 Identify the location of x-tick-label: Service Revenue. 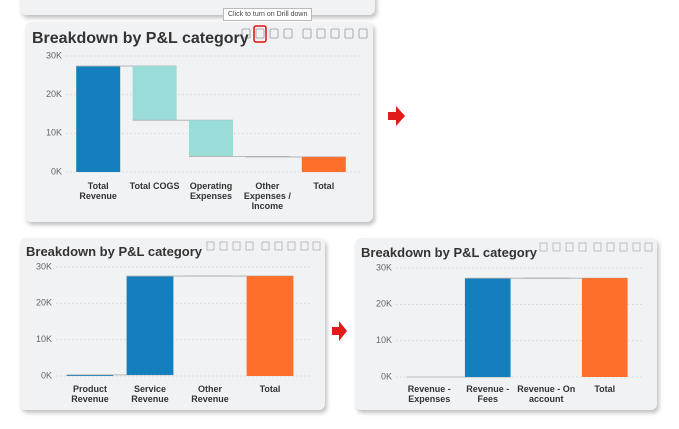
(150, 394).